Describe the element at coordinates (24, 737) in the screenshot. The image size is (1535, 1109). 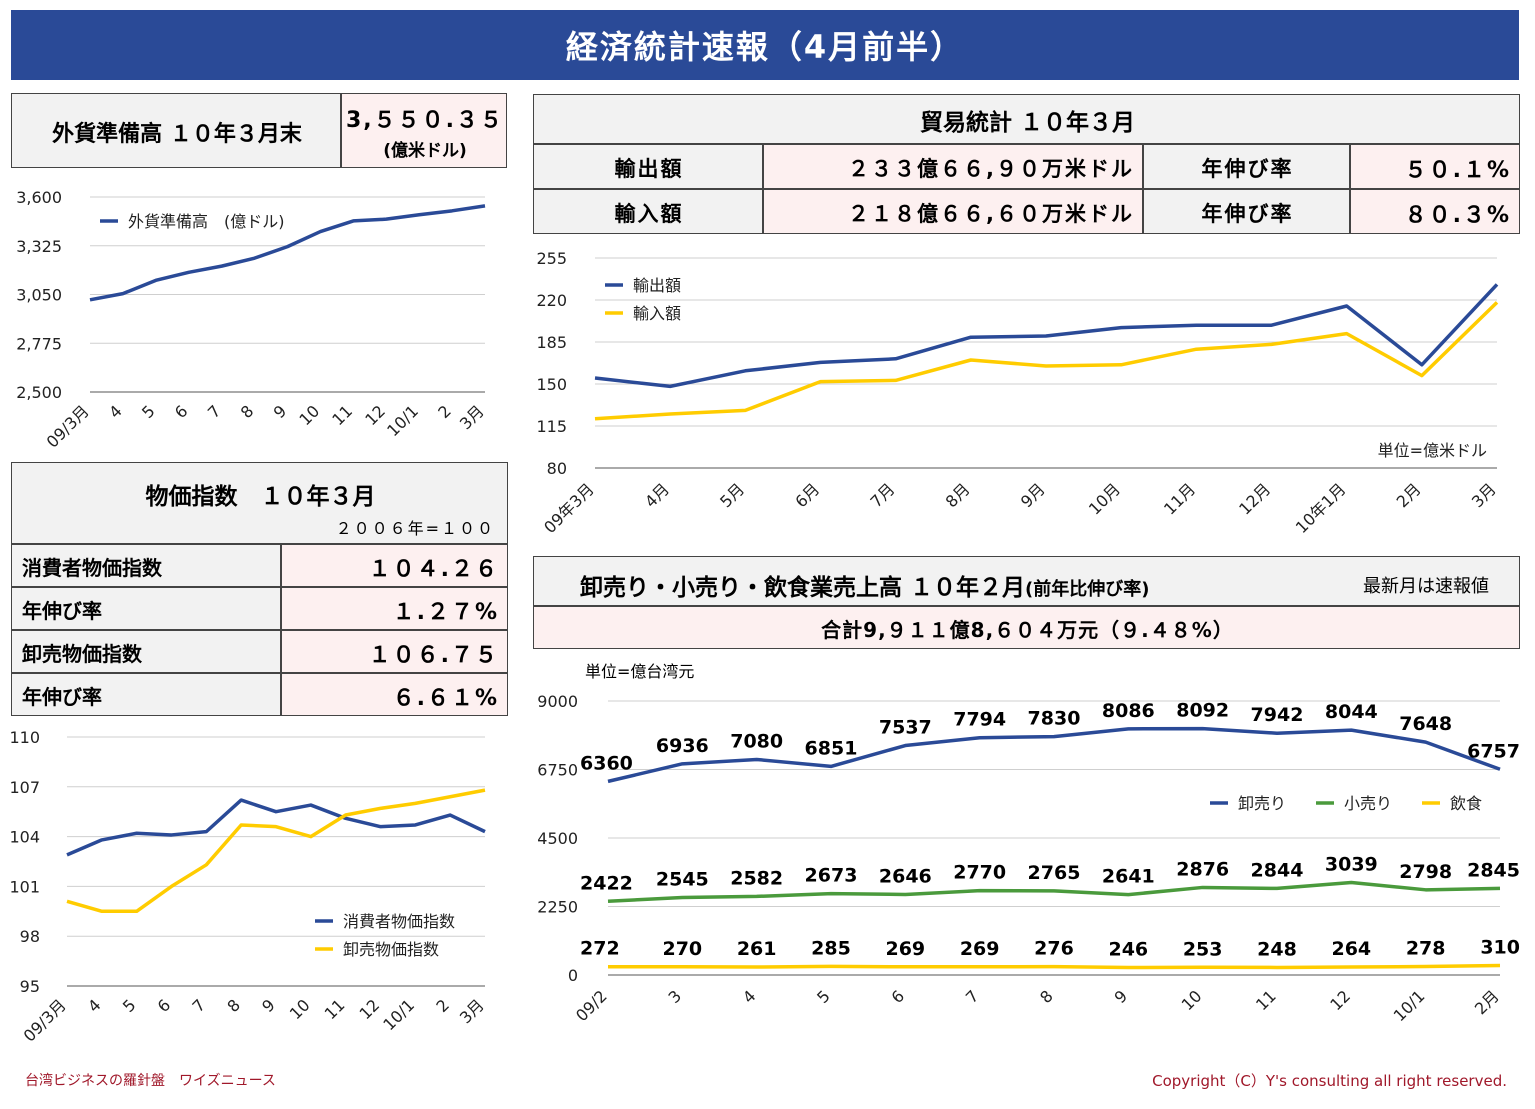
I see `y-tick-label: 110` at that location.